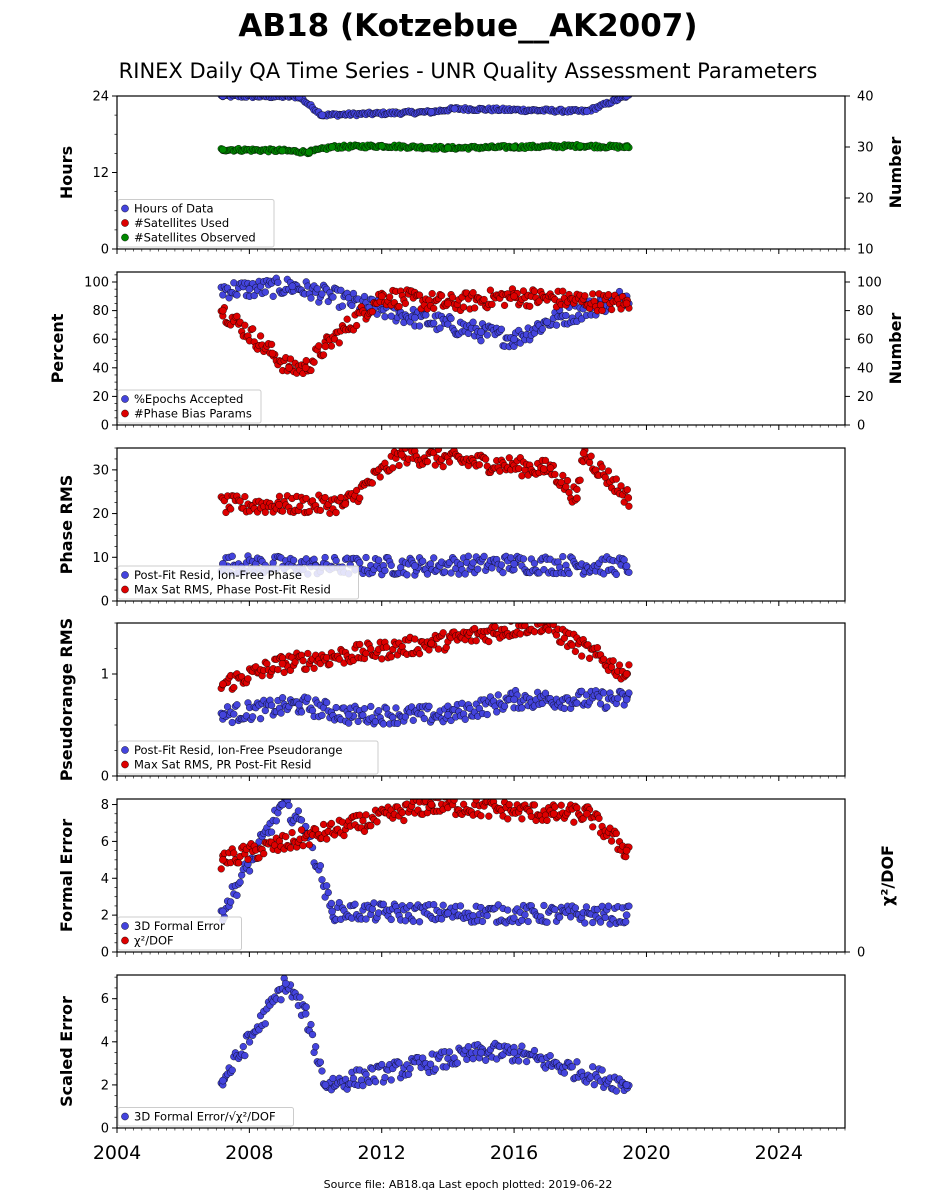 The width and height of the screenshot is (937, 1200). What do you see at coordinates (425, 671) in the screenshot?
I see `panel-points-pseudorange` at bounding box center [425, 671].